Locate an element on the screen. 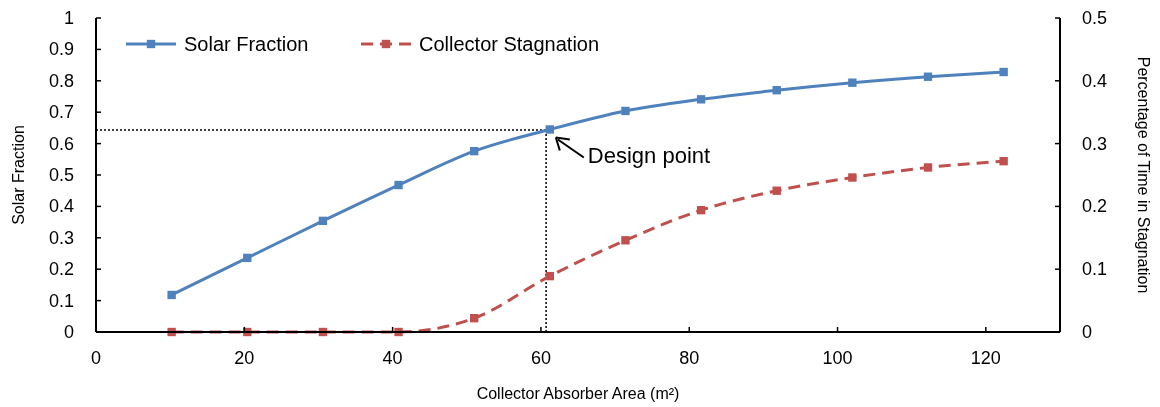  y-tick-label: 0.2 is located at coordinates (61, 269).